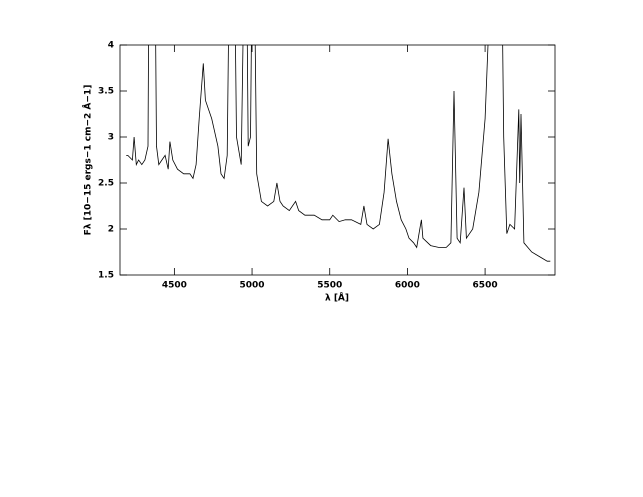 This screenshot has height=497, width=643. Describe the element at coordinates (407, 286) in the screenshot. I see `x-tick-label: 6000` at that location.